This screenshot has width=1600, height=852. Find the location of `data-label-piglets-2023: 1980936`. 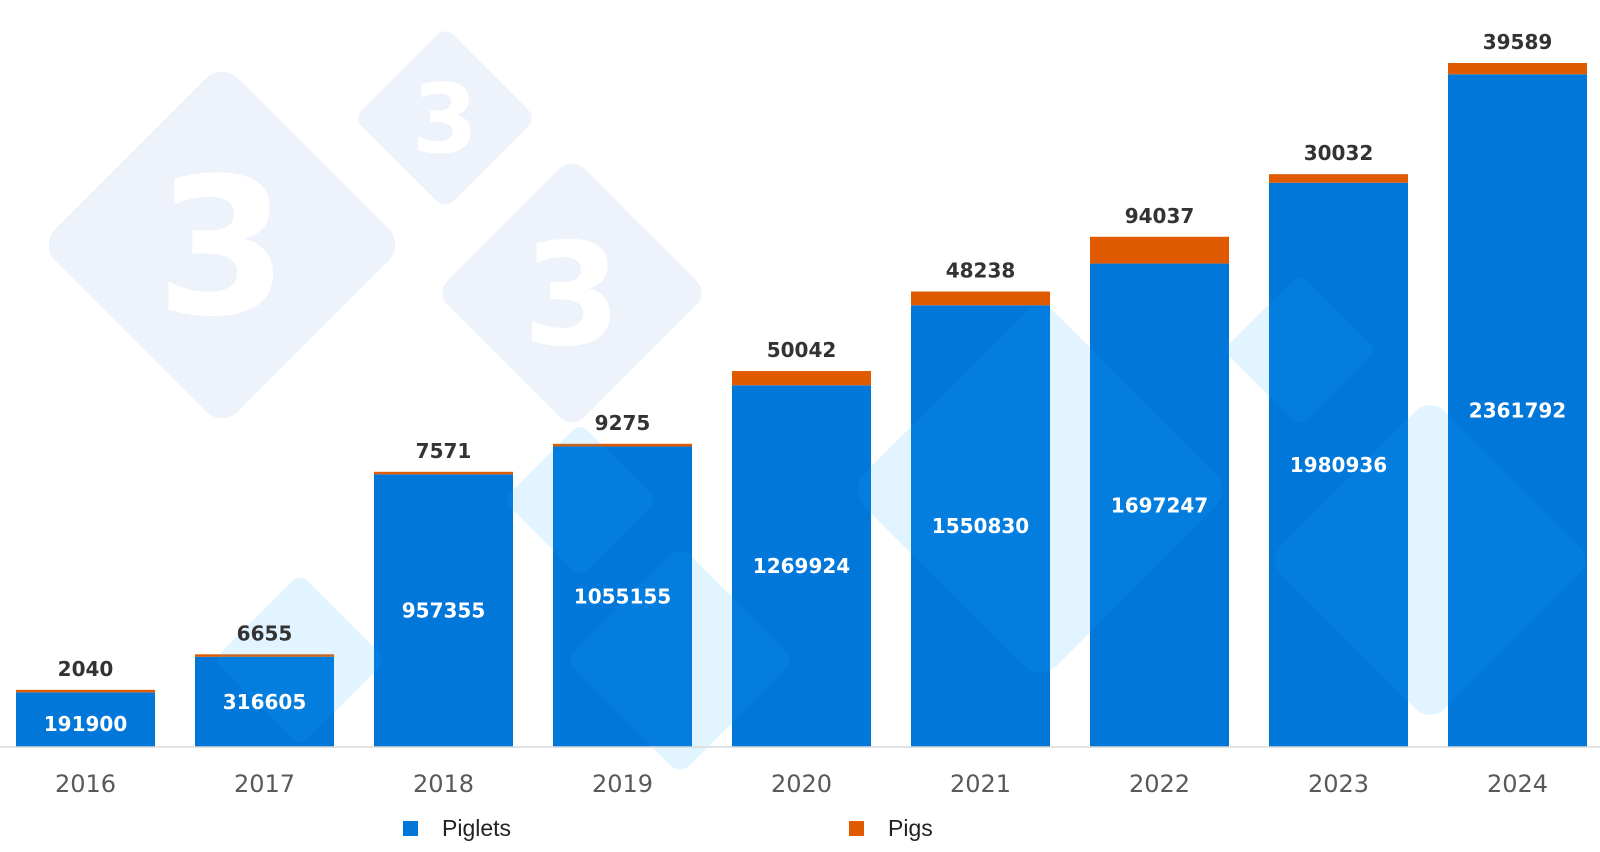

data-label-piglets-2023: 1980936 is located at coordinates (1338, 465).